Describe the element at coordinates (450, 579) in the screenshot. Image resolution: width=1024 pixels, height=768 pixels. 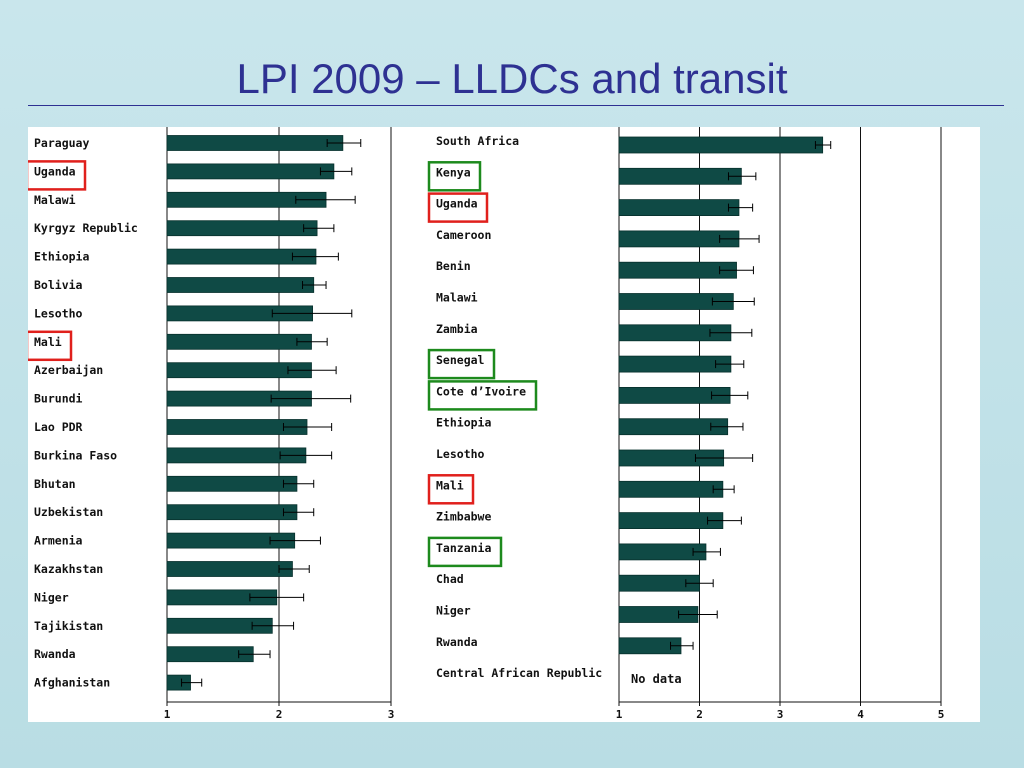
I see `category-label-chad: Chad` at that location.